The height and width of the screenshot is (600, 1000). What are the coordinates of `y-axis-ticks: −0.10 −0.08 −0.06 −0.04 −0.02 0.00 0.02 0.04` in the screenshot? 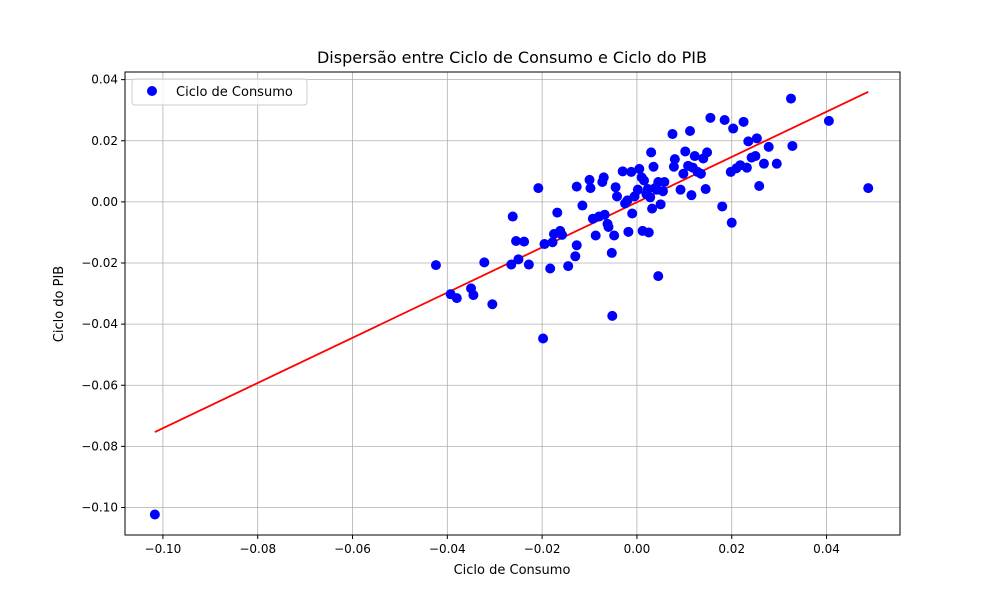 It's located at (103, 293).